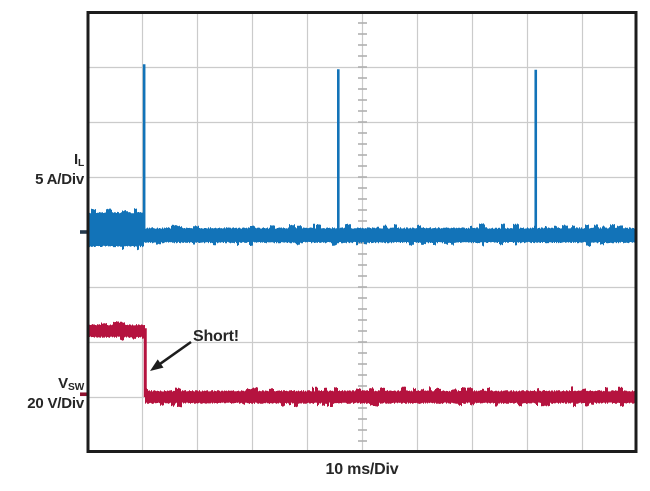 This screenshot has width=650, height=491. I want to click on x-axis-label: 10 ms/Div, so click(362, 469).